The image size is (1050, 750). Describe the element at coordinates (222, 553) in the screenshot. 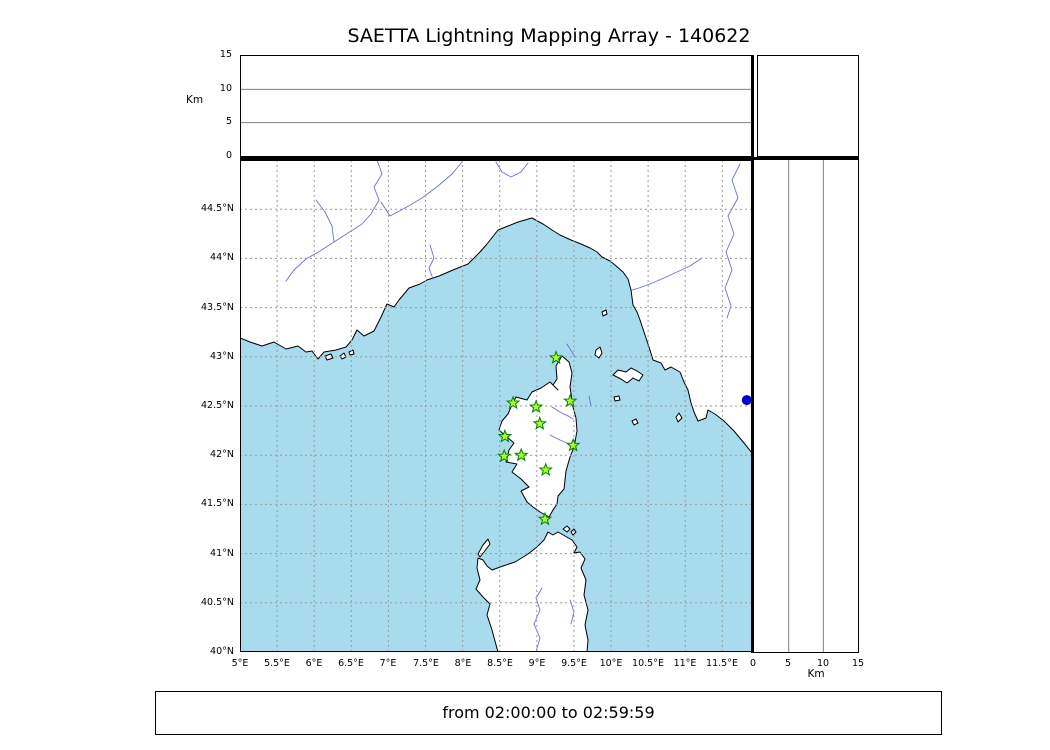

I see `lat-tick-label: 41°N` at that location.